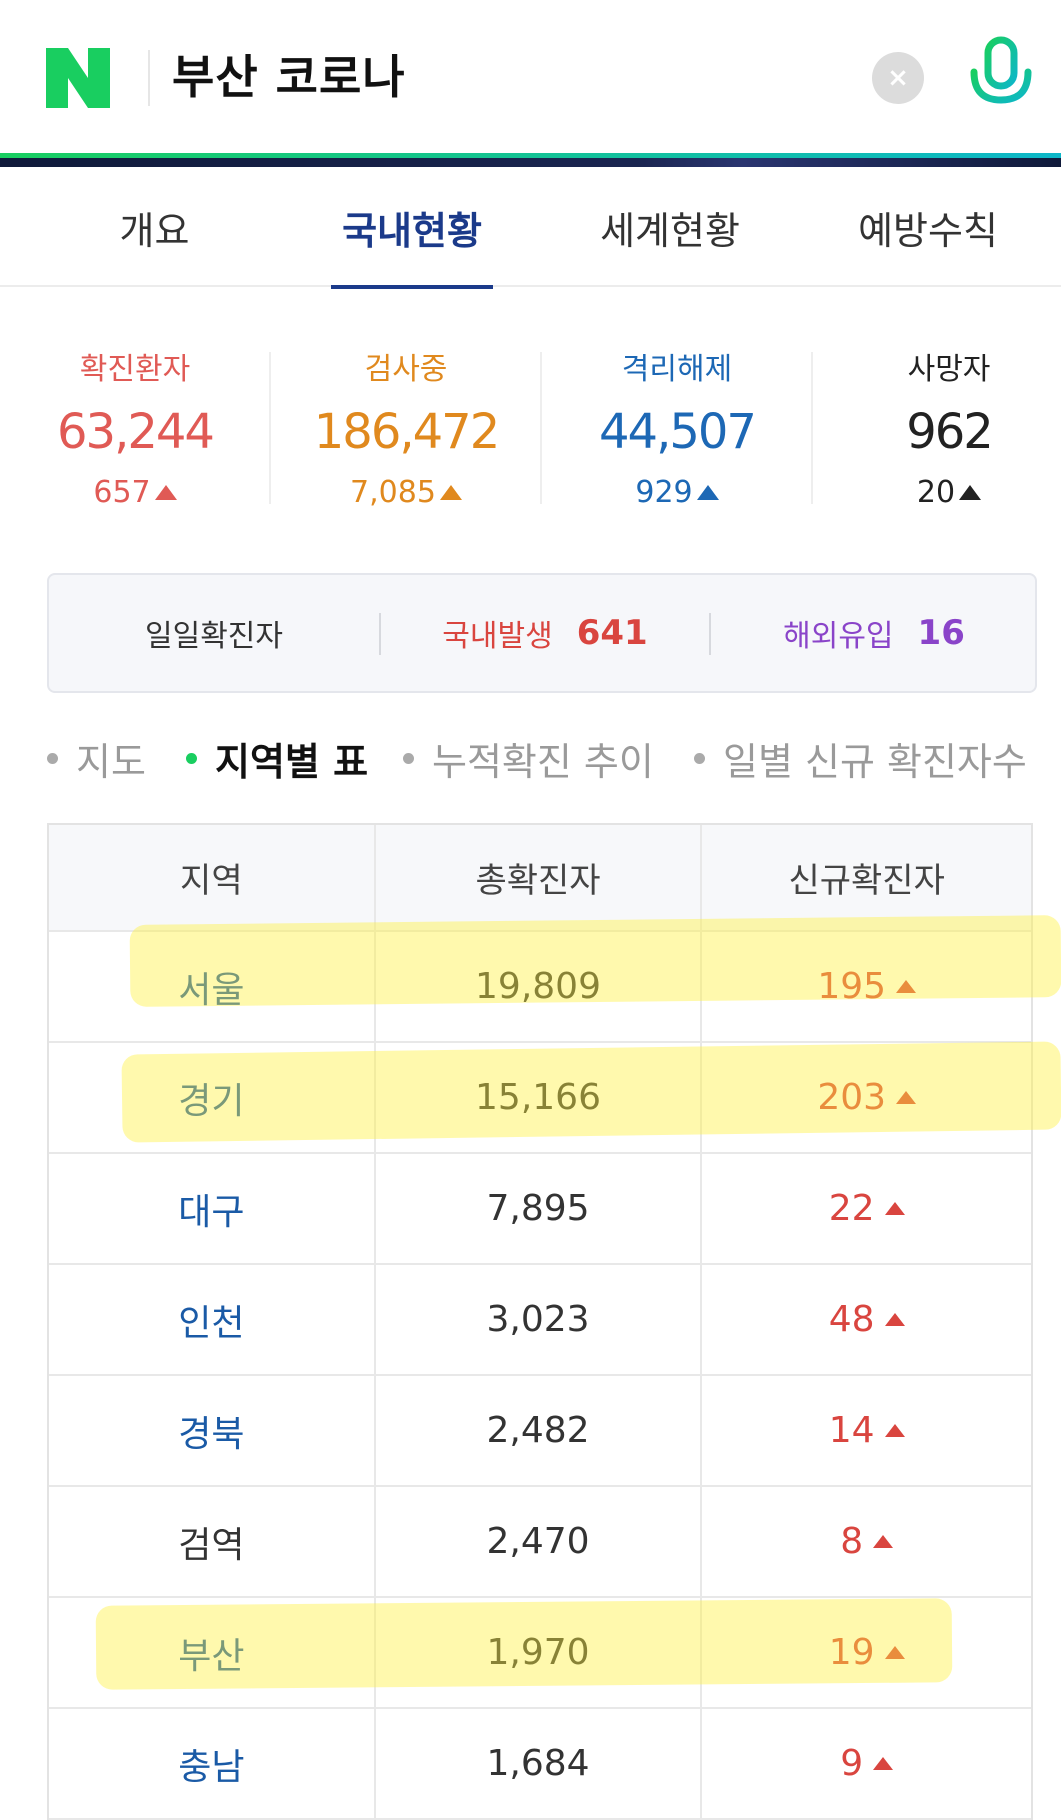 The image size is (1061, 1820). Describe the element at coordinates (677, 493) in the screenshot. I see `stat-delta: 929` at that location.